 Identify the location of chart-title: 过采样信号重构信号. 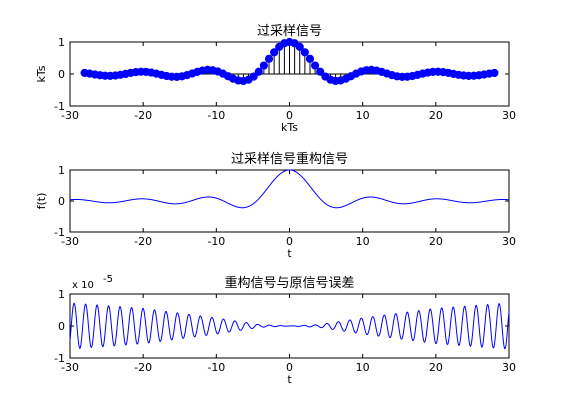
(289, 159).